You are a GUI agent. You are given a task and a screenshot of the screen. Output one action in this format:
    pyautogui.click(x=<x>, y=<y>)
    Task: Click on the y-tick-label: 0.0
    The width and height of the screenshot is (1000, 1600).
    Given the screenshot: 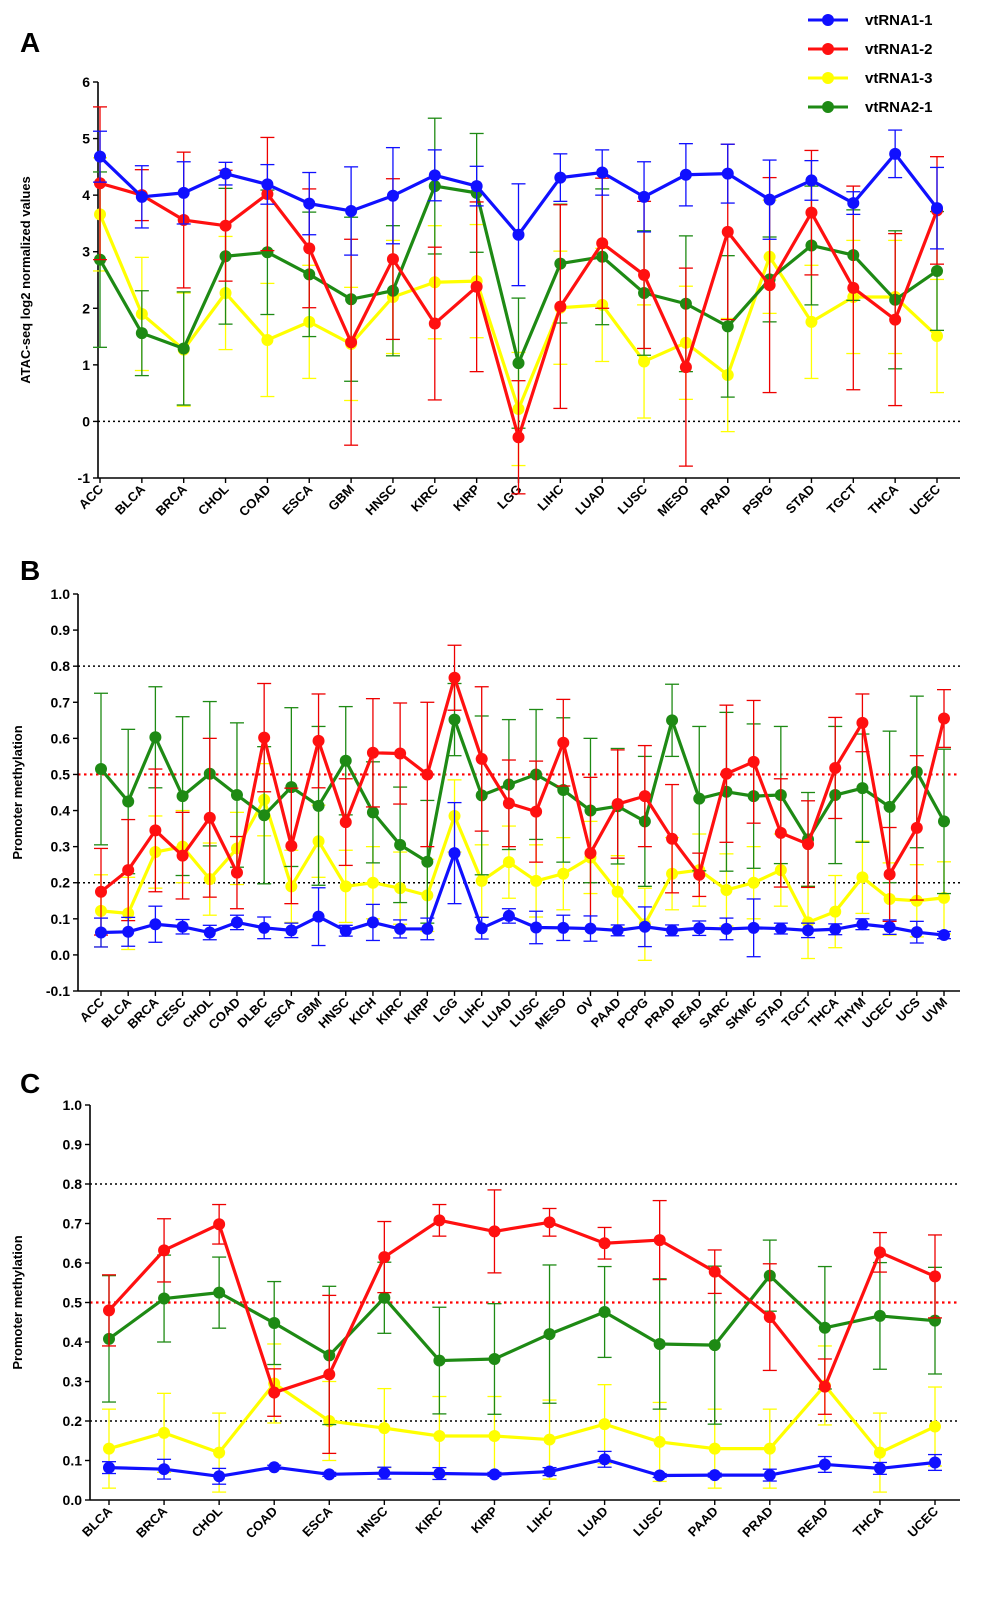 What is the action you would take?
    pyautogui.click(x=61, y=955)
    